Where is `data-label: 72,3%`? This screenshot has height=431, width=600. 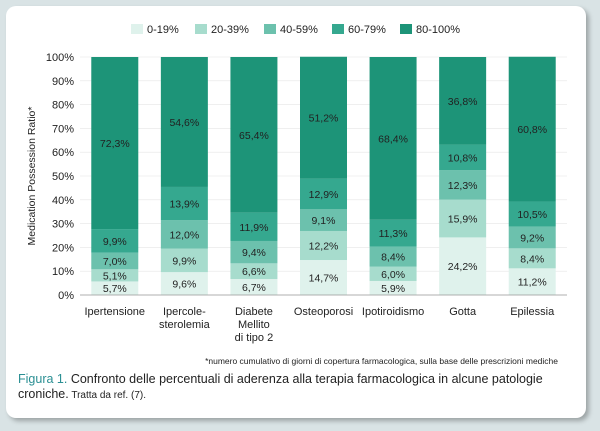
data-label: 72,3% is located at coordinates (115, 144).